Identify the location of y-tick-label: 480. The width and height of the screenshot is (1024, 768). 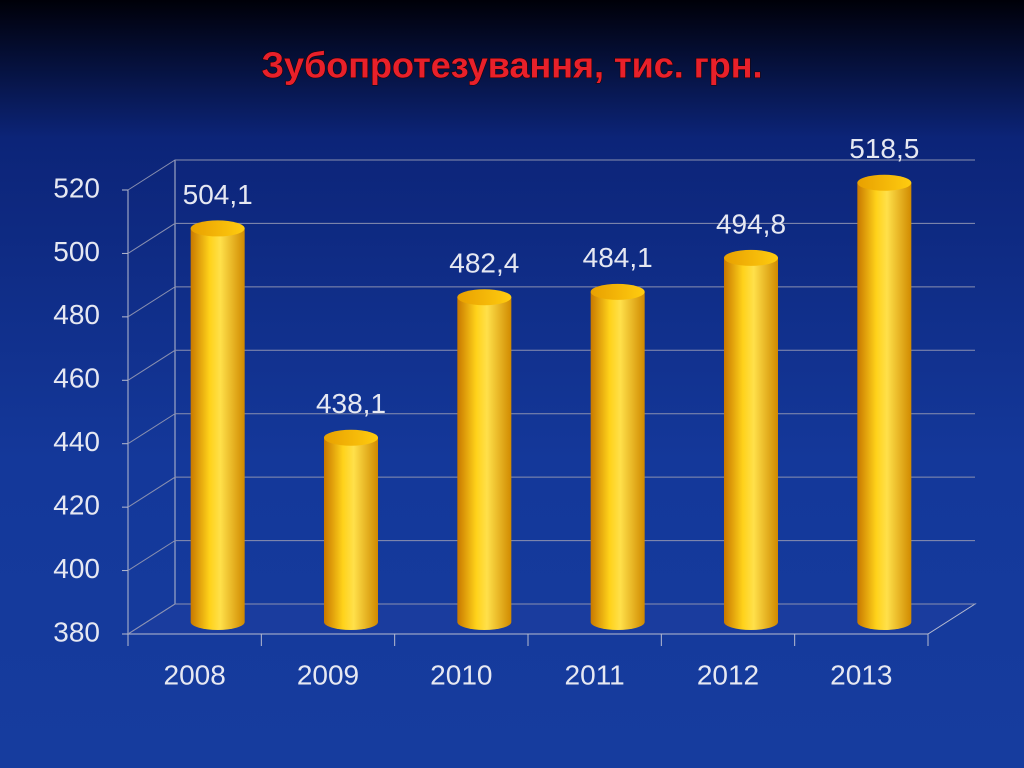
(76, 314).